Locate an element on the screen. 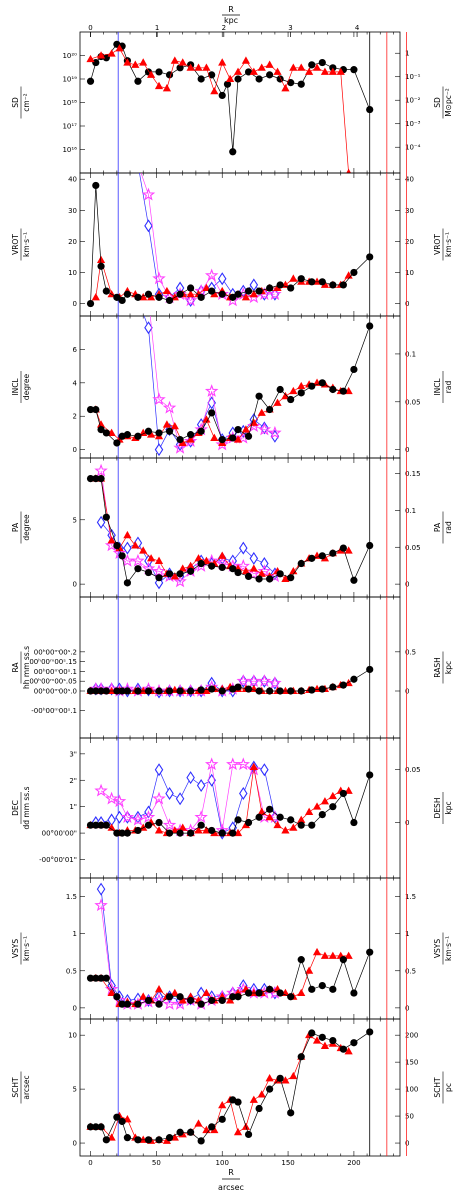 The image size is (463, 1199). left-tick-label: 0 is located at coordinates (75, 304).